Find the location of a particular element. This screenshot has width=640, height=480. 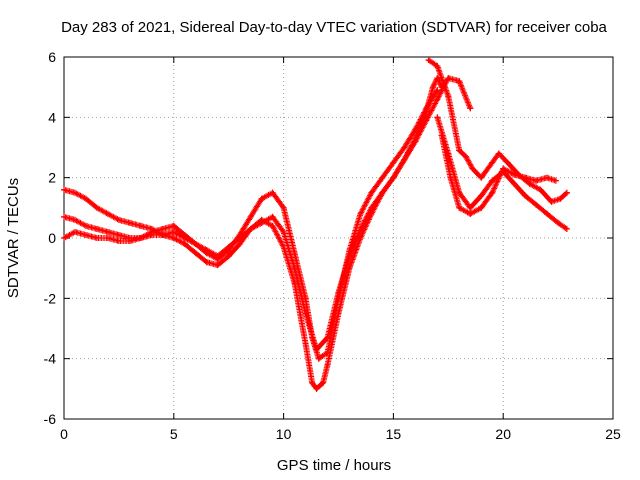

y-tick-label: 2 is located at coordinates (52, 178).